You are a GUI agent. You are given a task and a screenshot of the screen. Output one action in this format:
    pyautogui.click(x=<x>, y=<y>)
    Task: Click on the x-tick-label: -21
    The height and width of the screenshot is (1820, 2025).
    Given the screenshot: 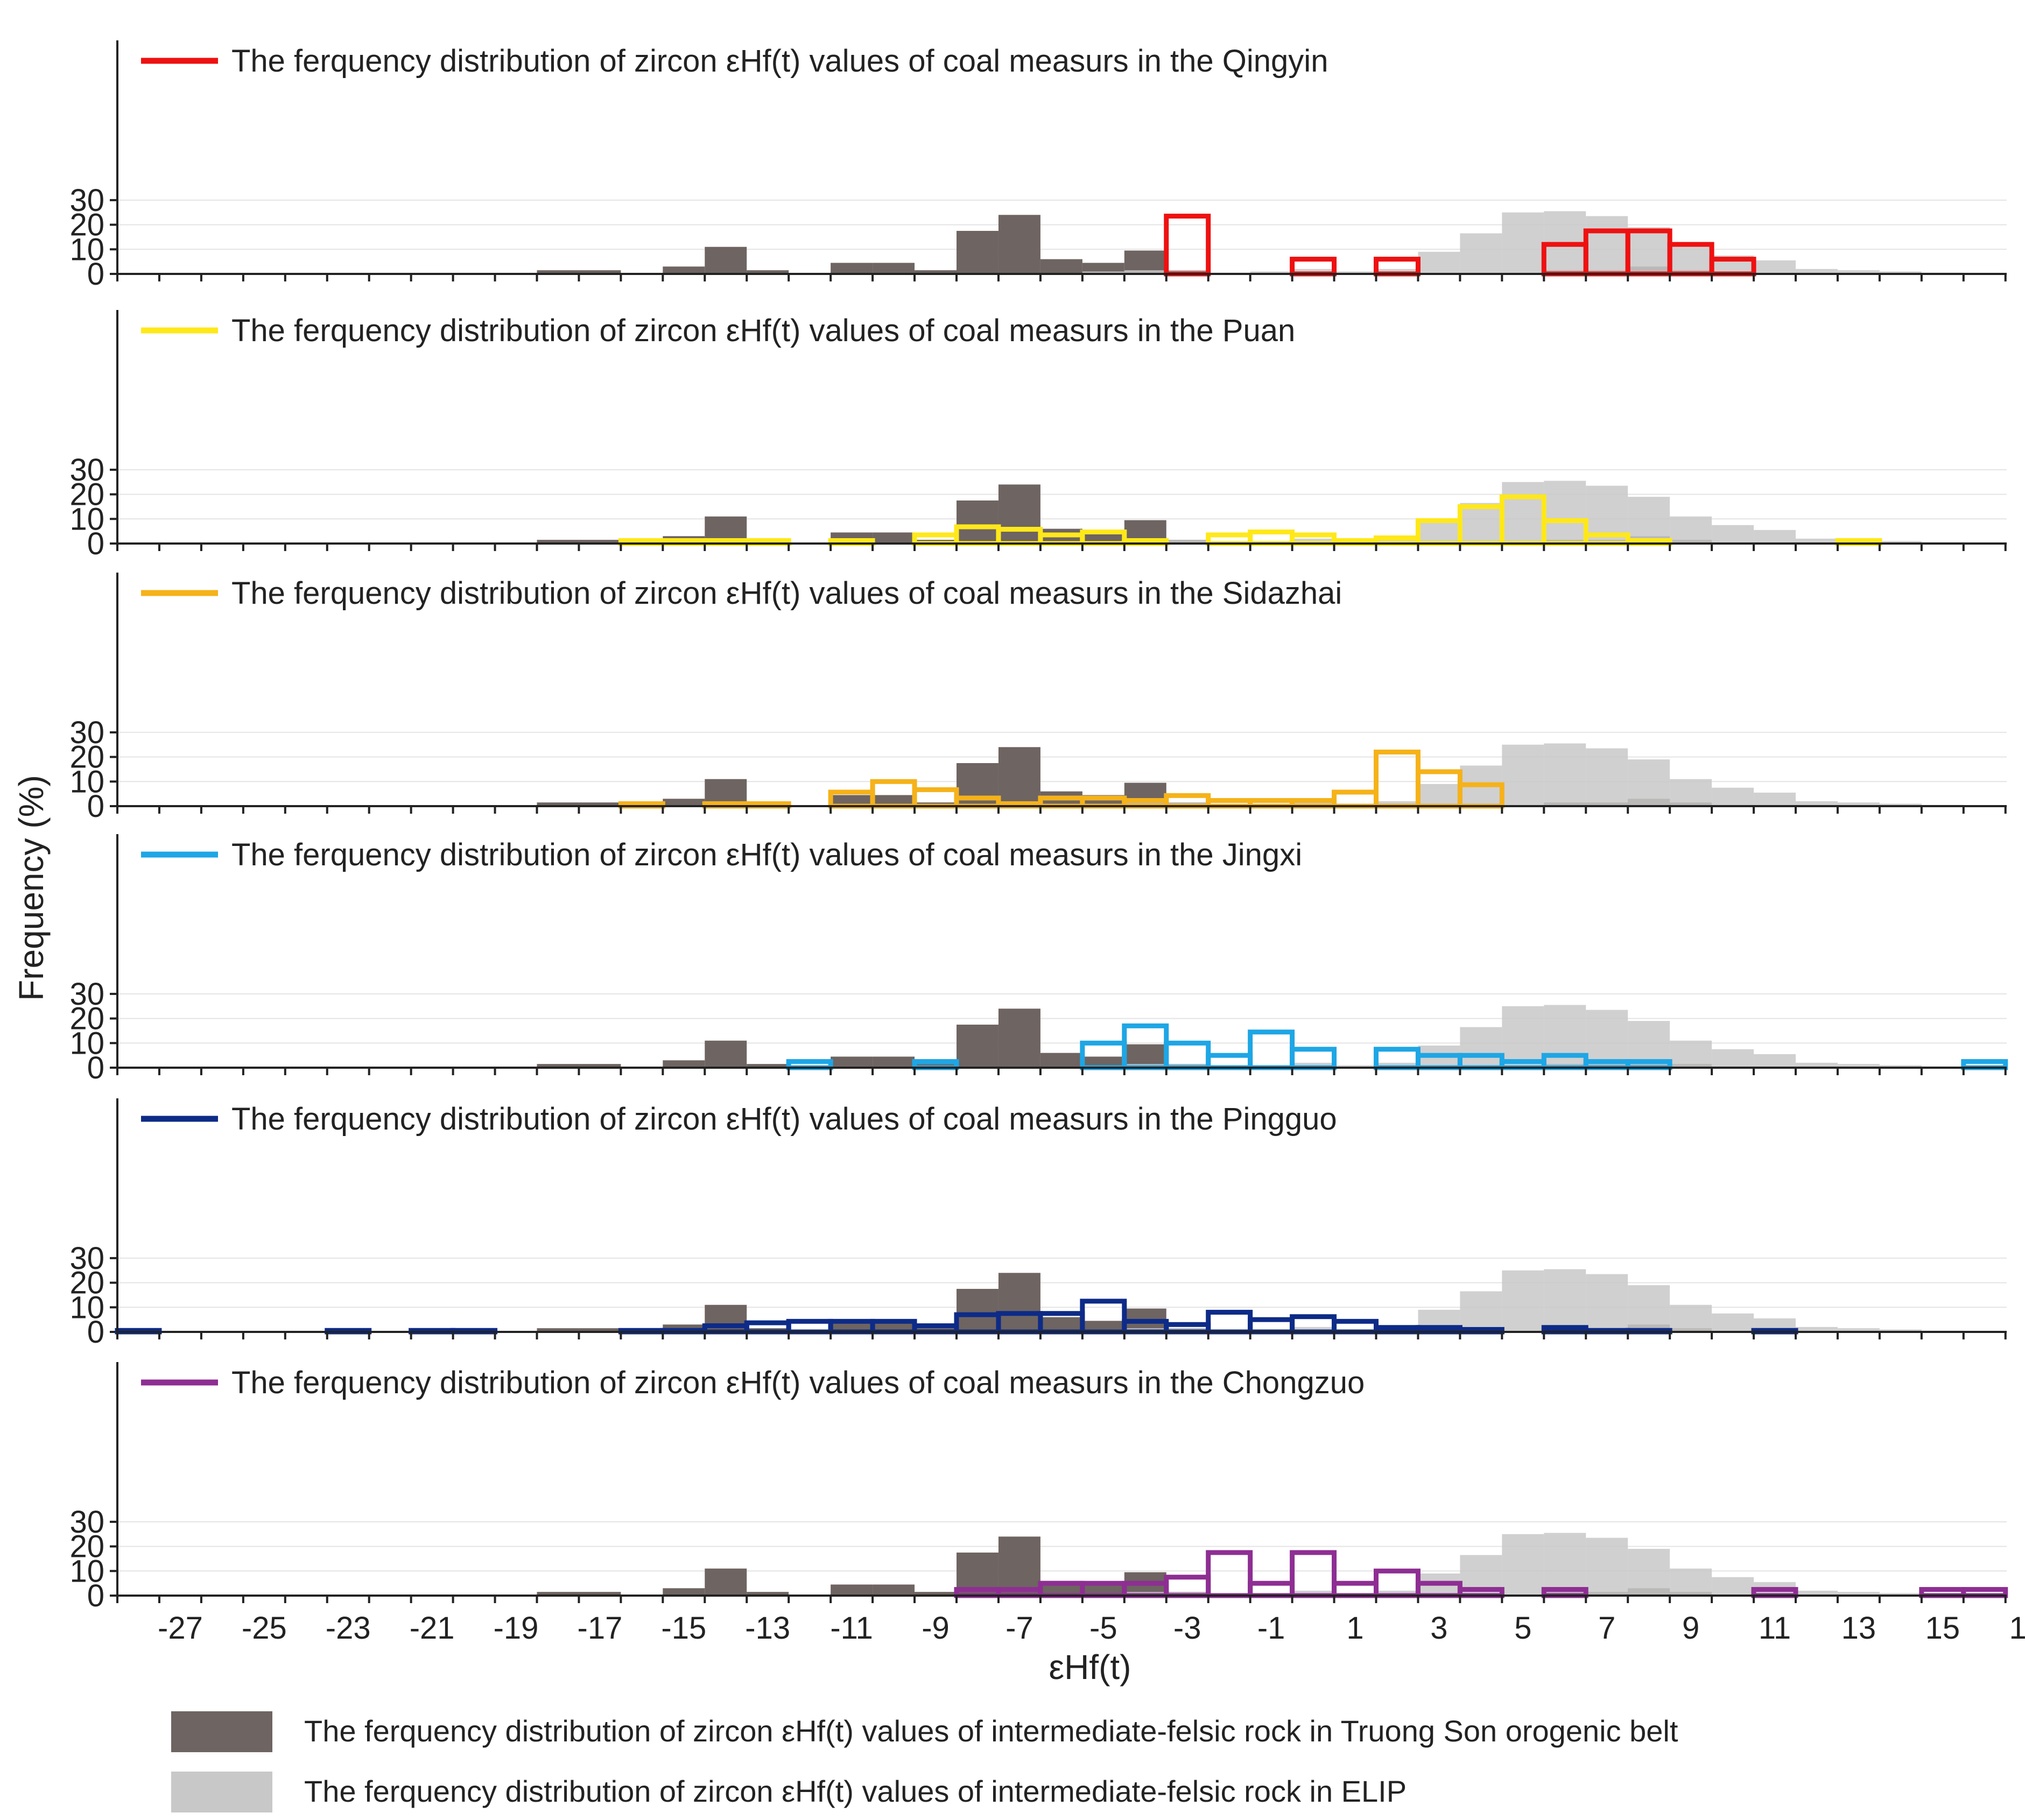 What is the action you would take?
    pyautogui.click(x=432, y=1628)
    